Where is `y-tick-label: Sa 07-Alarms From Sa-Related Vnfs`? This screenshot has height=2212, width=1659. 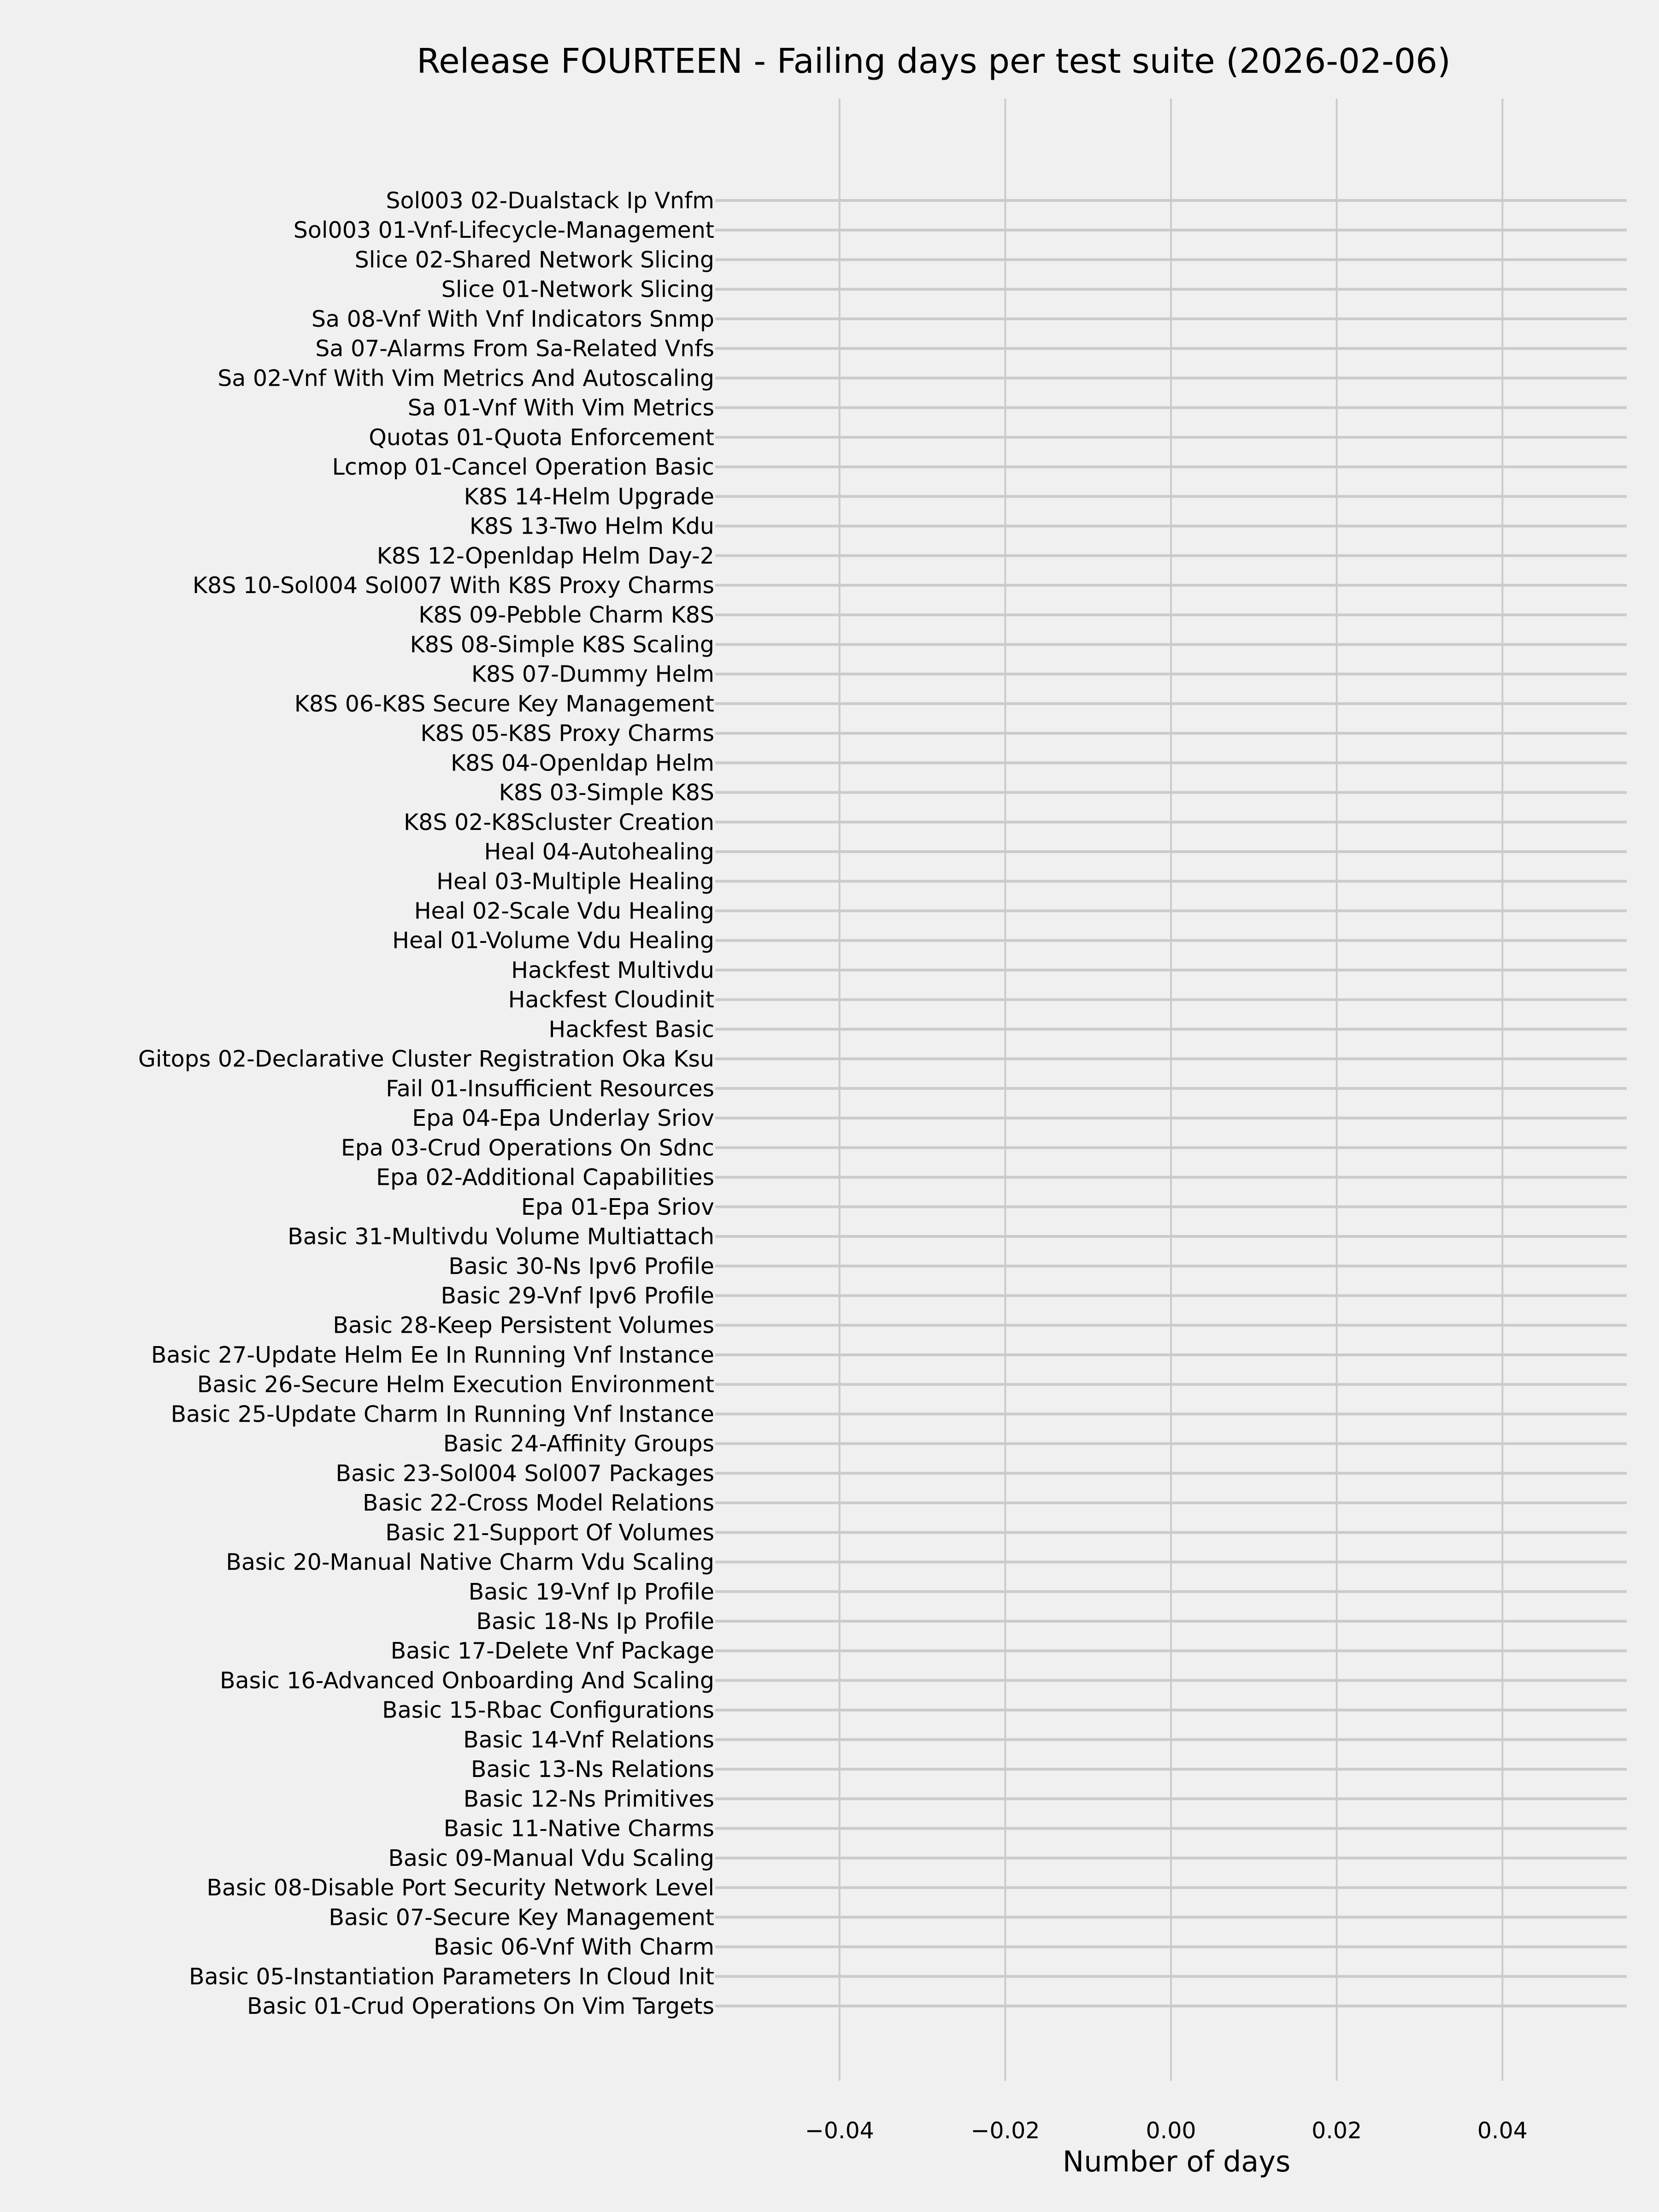
y-tick-label: Sa 07-Alarms From Sa-Related Vnfs is located at coordinates (514, 348).